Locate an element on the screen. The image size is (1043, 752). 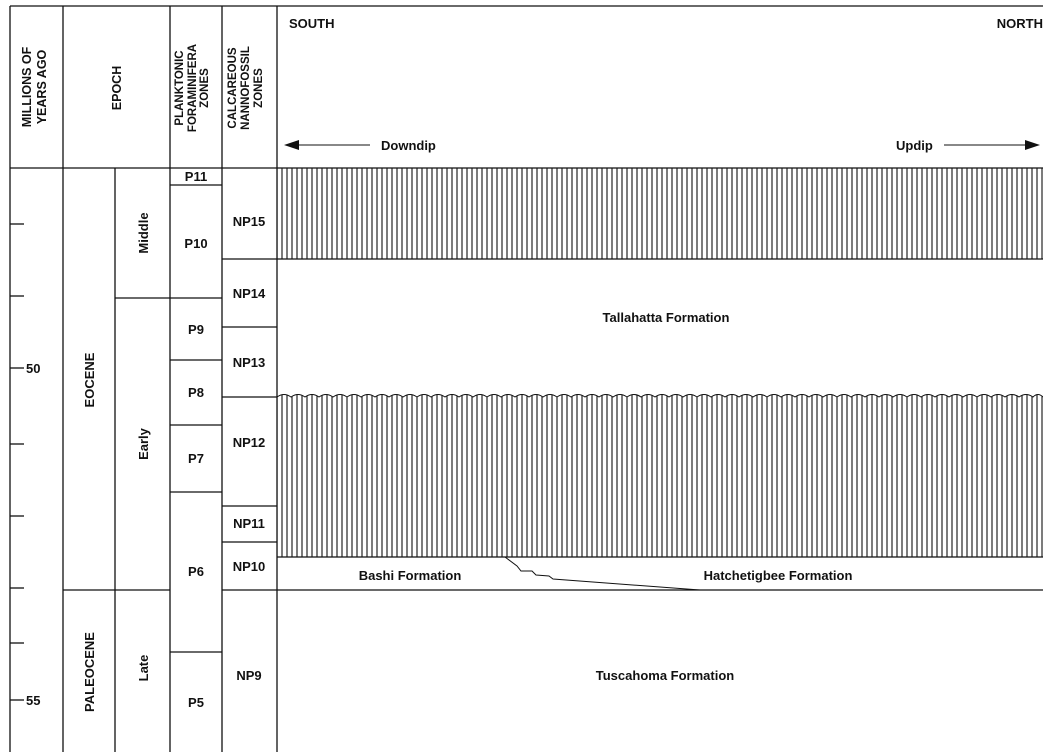
eocene-label: EOCENE is located at coordinates (89, 379).